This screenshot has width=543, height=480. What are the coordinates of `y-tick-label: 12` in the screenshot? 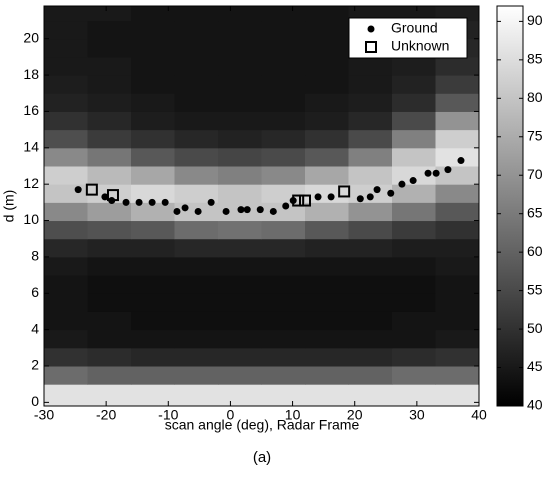 It's located at (31, 183).